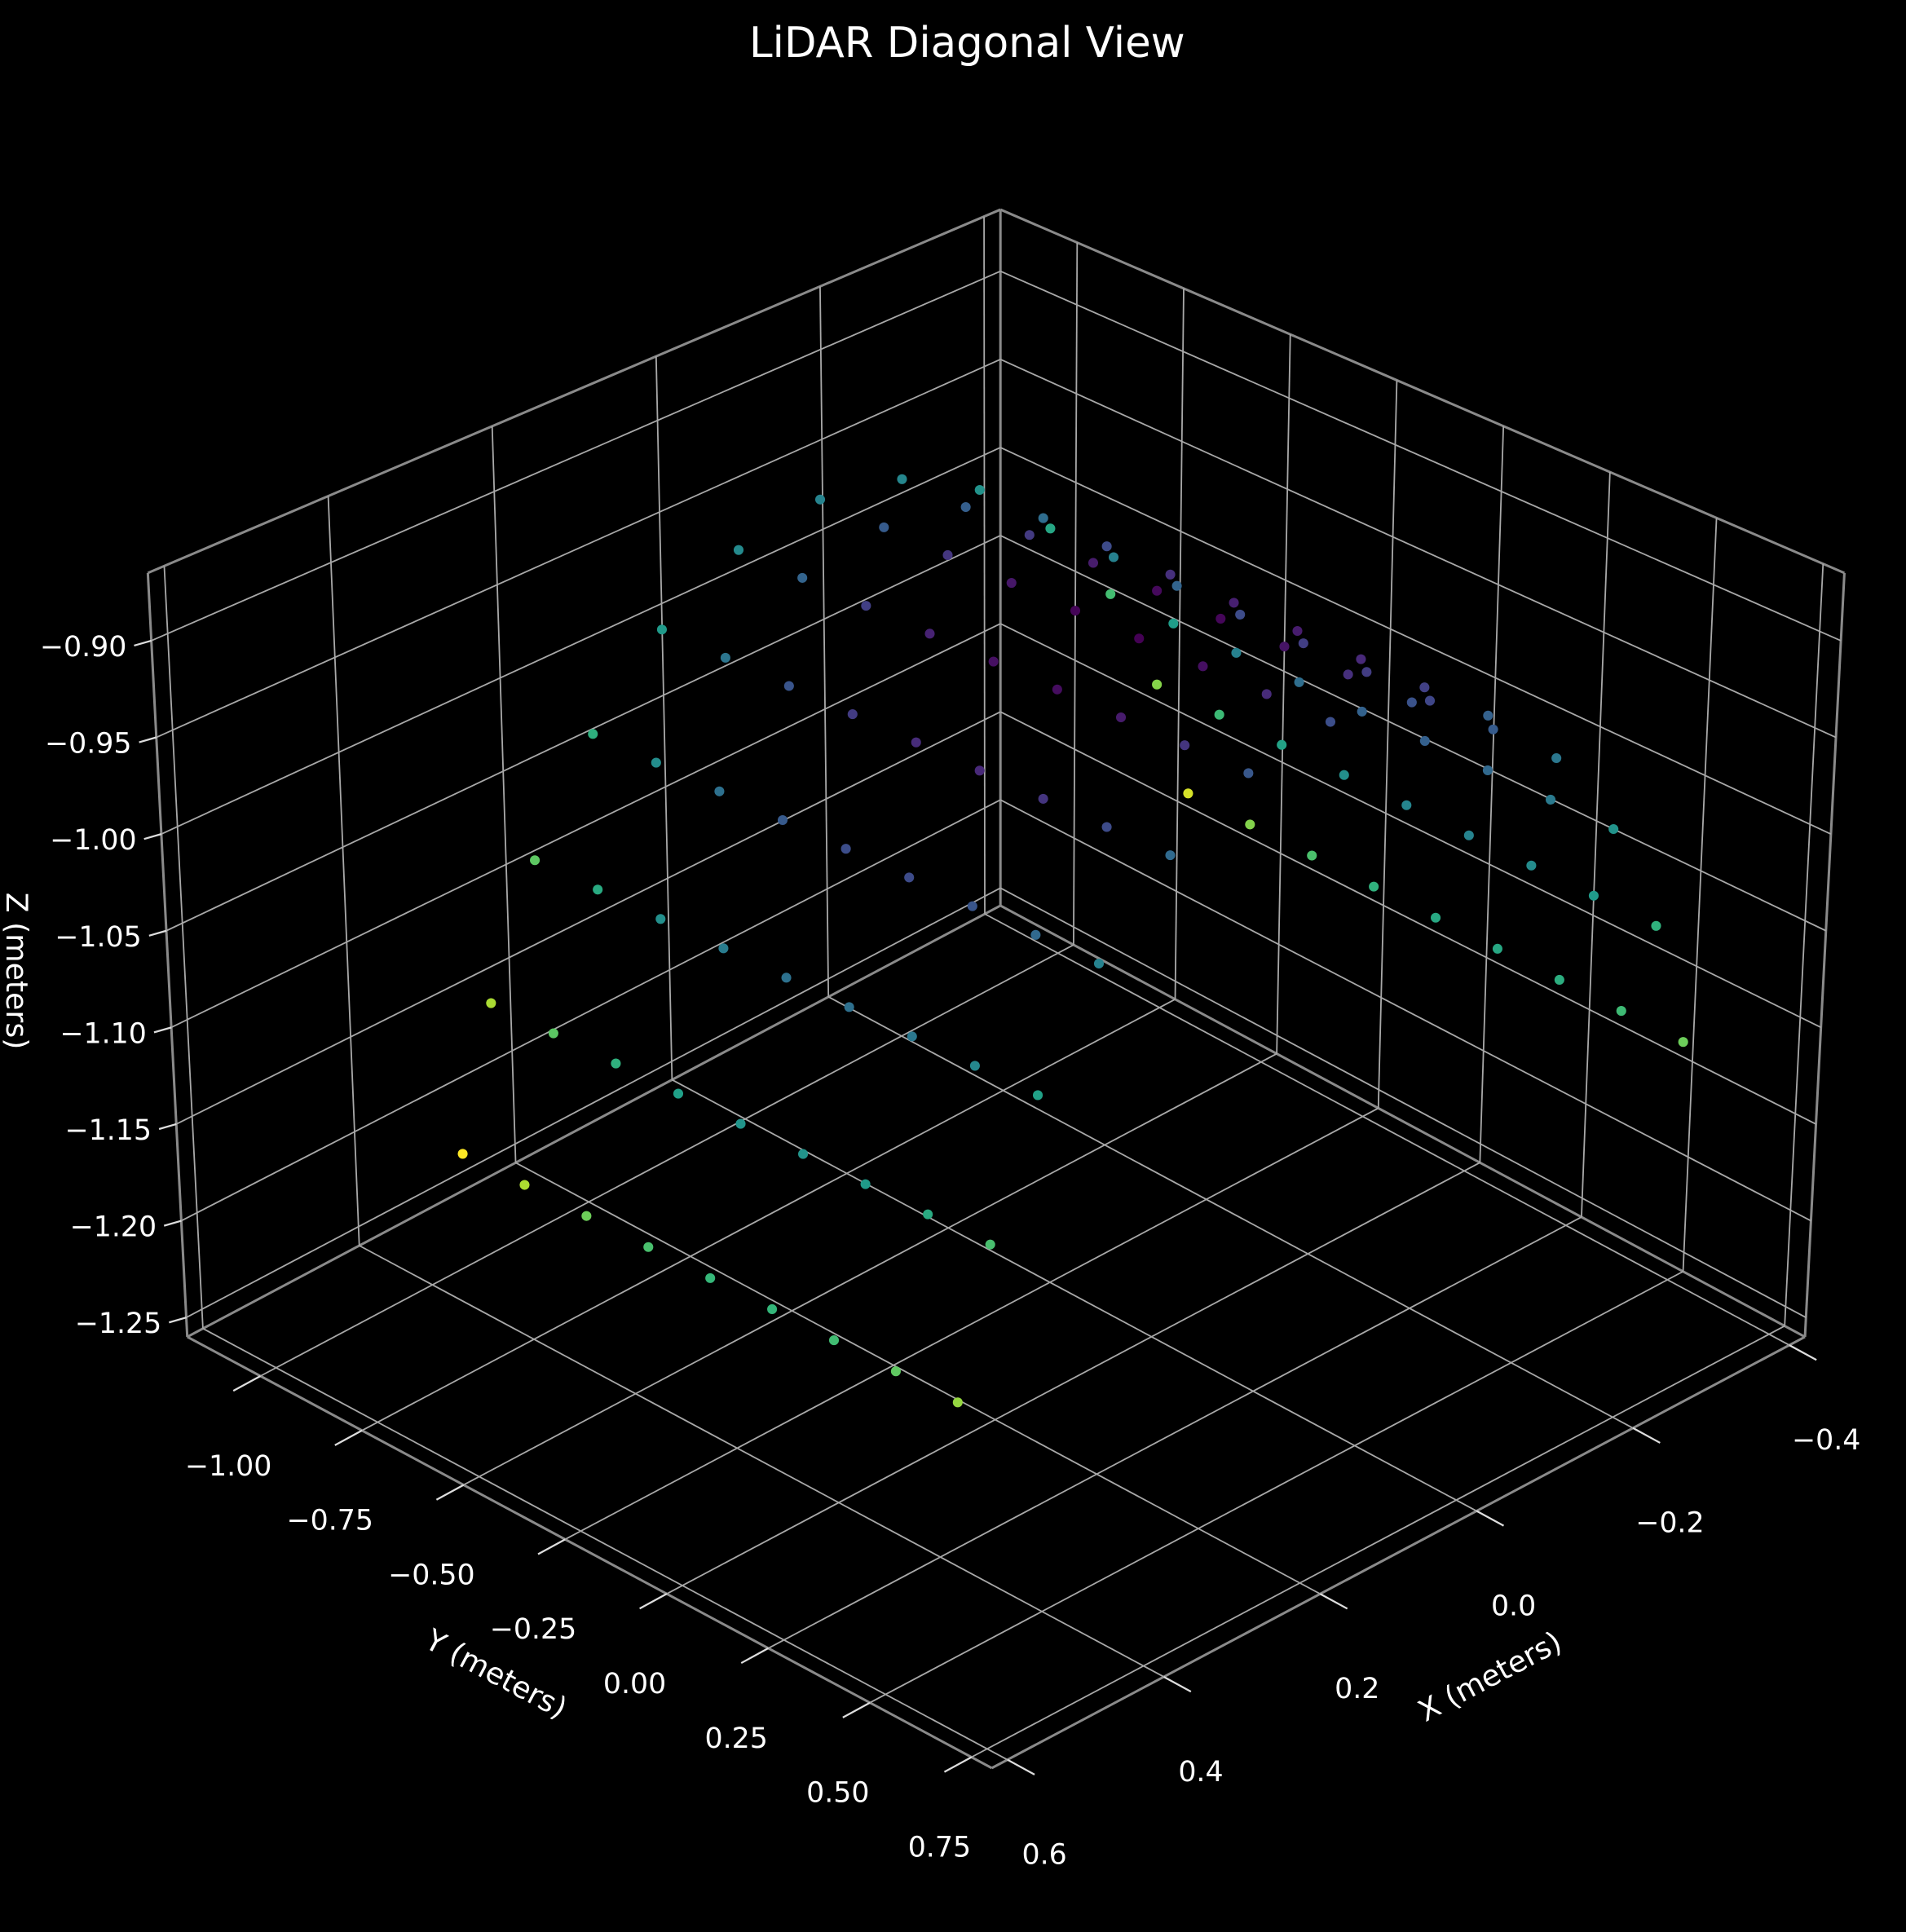 The image size is (1906, 1932). Describe the element at coordinates (939, 1847) in the screenshot. I see `y-tick-label: 0.75` at that location.